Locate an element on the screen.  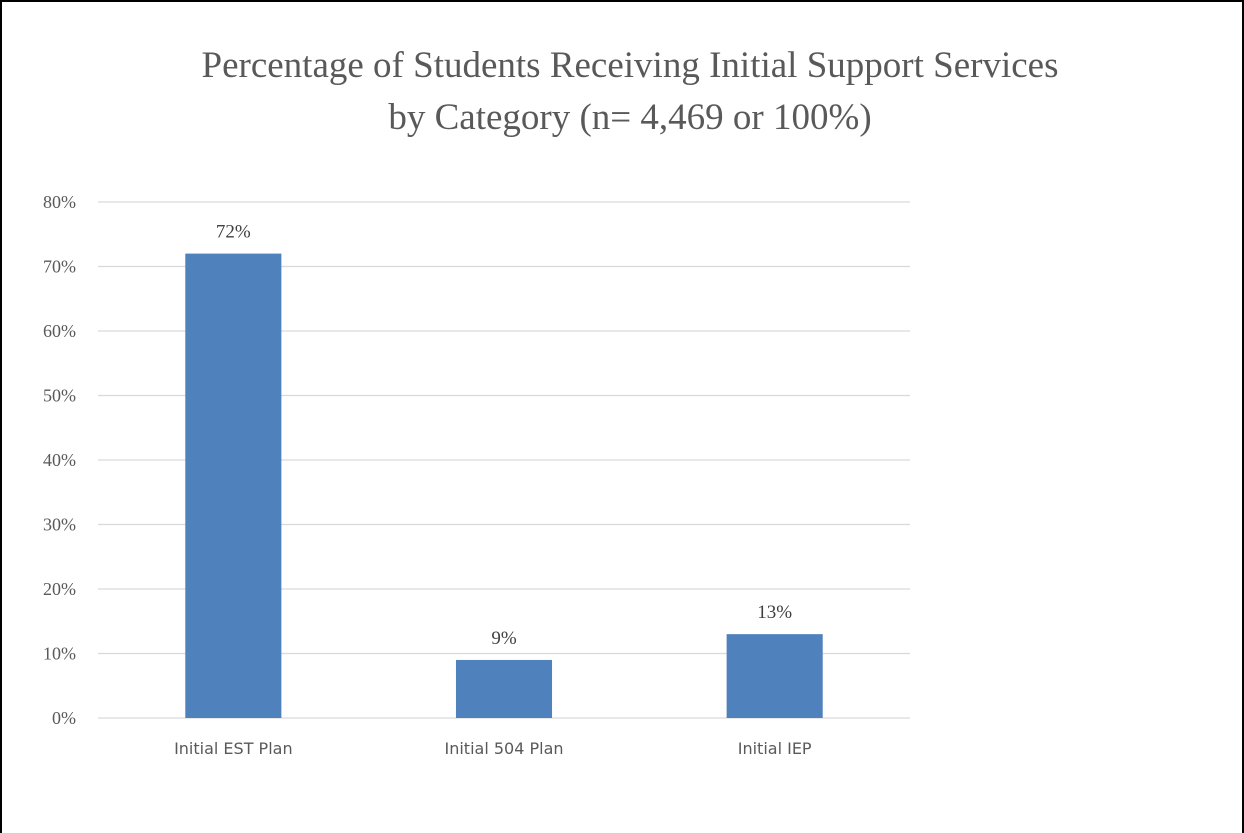
y-tick-label: 10% is located at coordinates (59, 654).